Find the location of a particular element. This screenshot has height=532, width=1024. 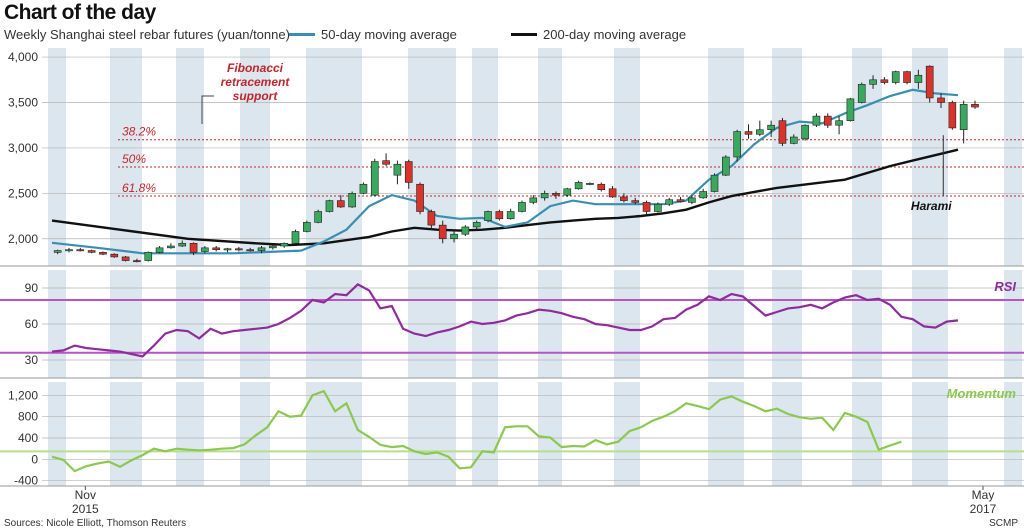

fib-level-label: 38.2% is located at coordinates (139, 132).